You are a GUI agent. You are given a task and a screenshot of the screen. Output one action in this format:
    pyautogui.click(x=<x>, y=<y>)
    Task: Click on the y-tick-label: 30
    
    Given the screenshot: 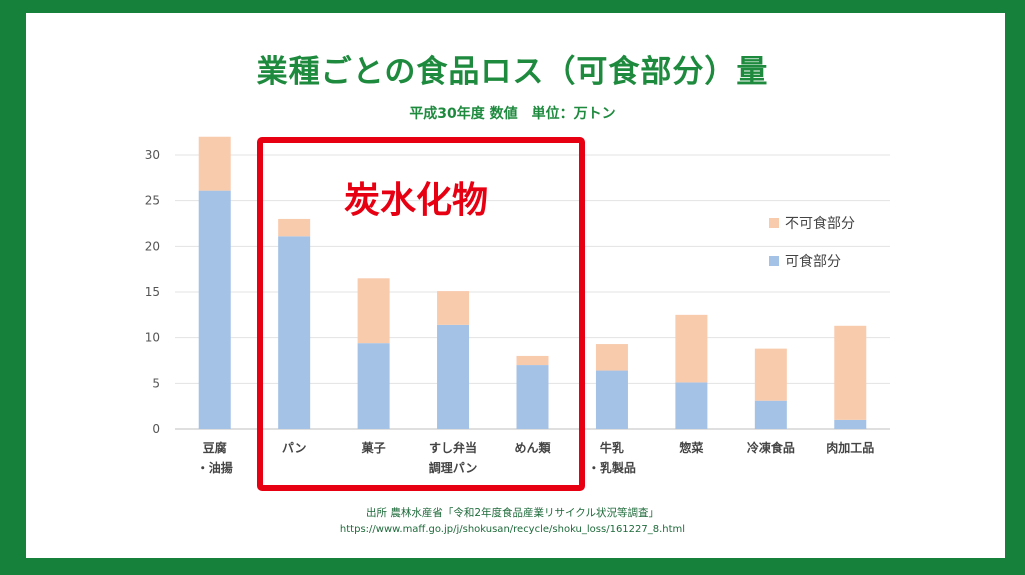 What is the action you would take?
    pyautogui.click(x=152, y=155)
    